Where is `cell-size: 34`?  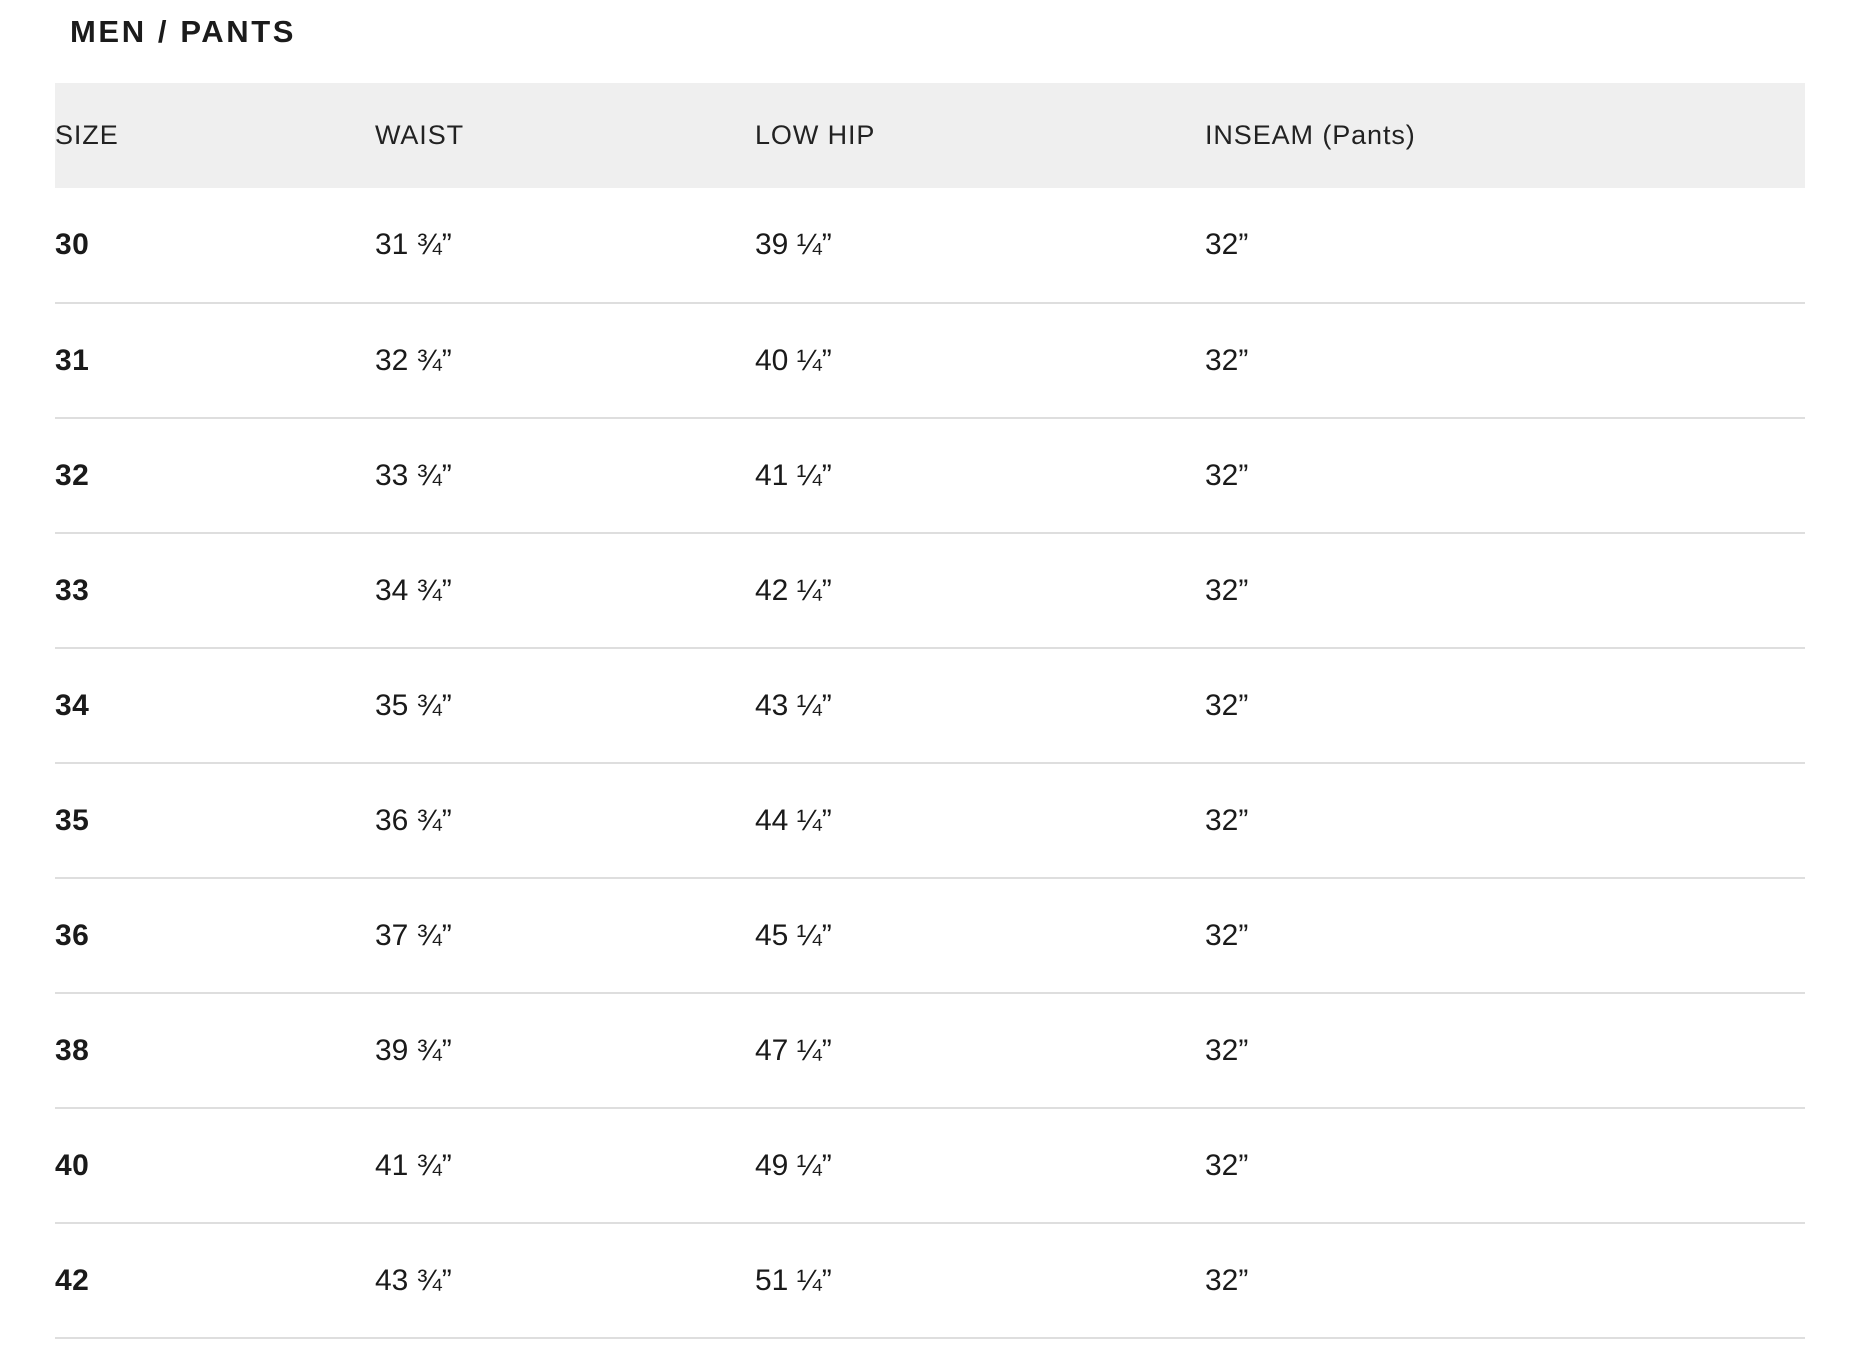 cell-size: 34 is located at coordinates (215, 706).